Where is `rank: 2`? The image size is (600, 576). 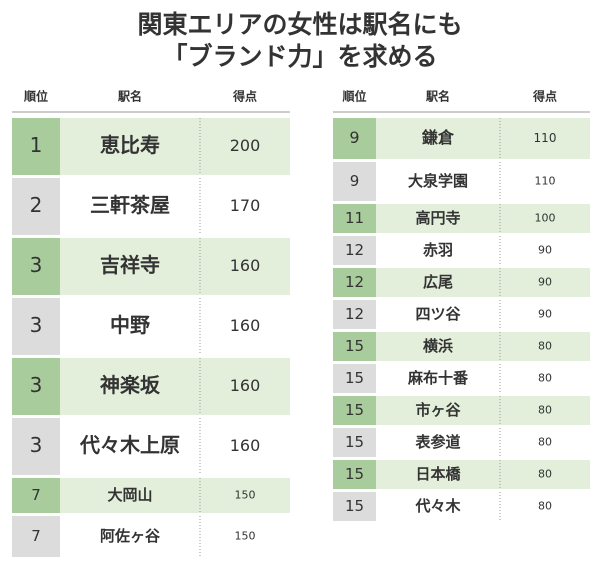 rank: 2 is located at coordinates (36, 205).